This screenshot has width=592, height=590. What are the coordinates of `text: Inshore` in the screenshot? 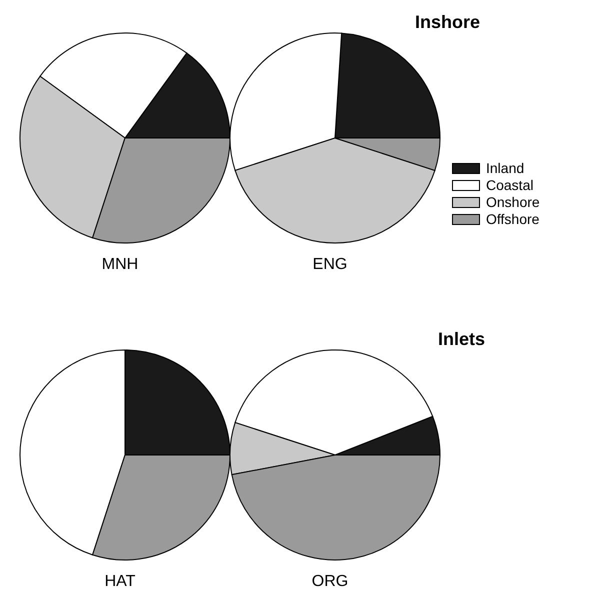 It's located at (447, 22).